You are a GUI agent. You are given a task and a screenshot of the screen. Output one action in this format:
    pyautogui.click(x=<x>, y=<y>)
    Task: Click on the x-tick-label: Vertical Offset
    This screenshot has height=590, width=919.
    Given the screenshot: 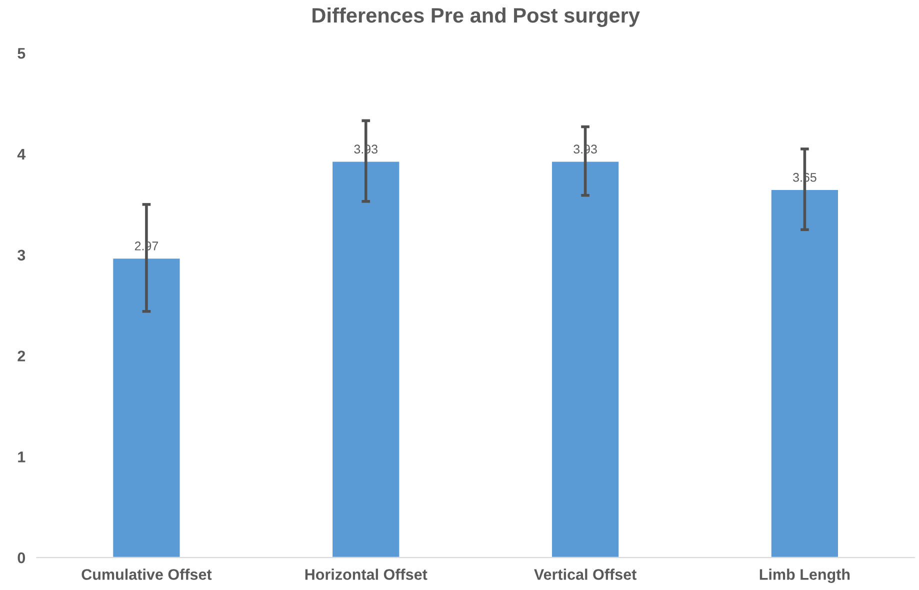 What is the action you would take?
    pyautogui.click(x=585, y=574)
    